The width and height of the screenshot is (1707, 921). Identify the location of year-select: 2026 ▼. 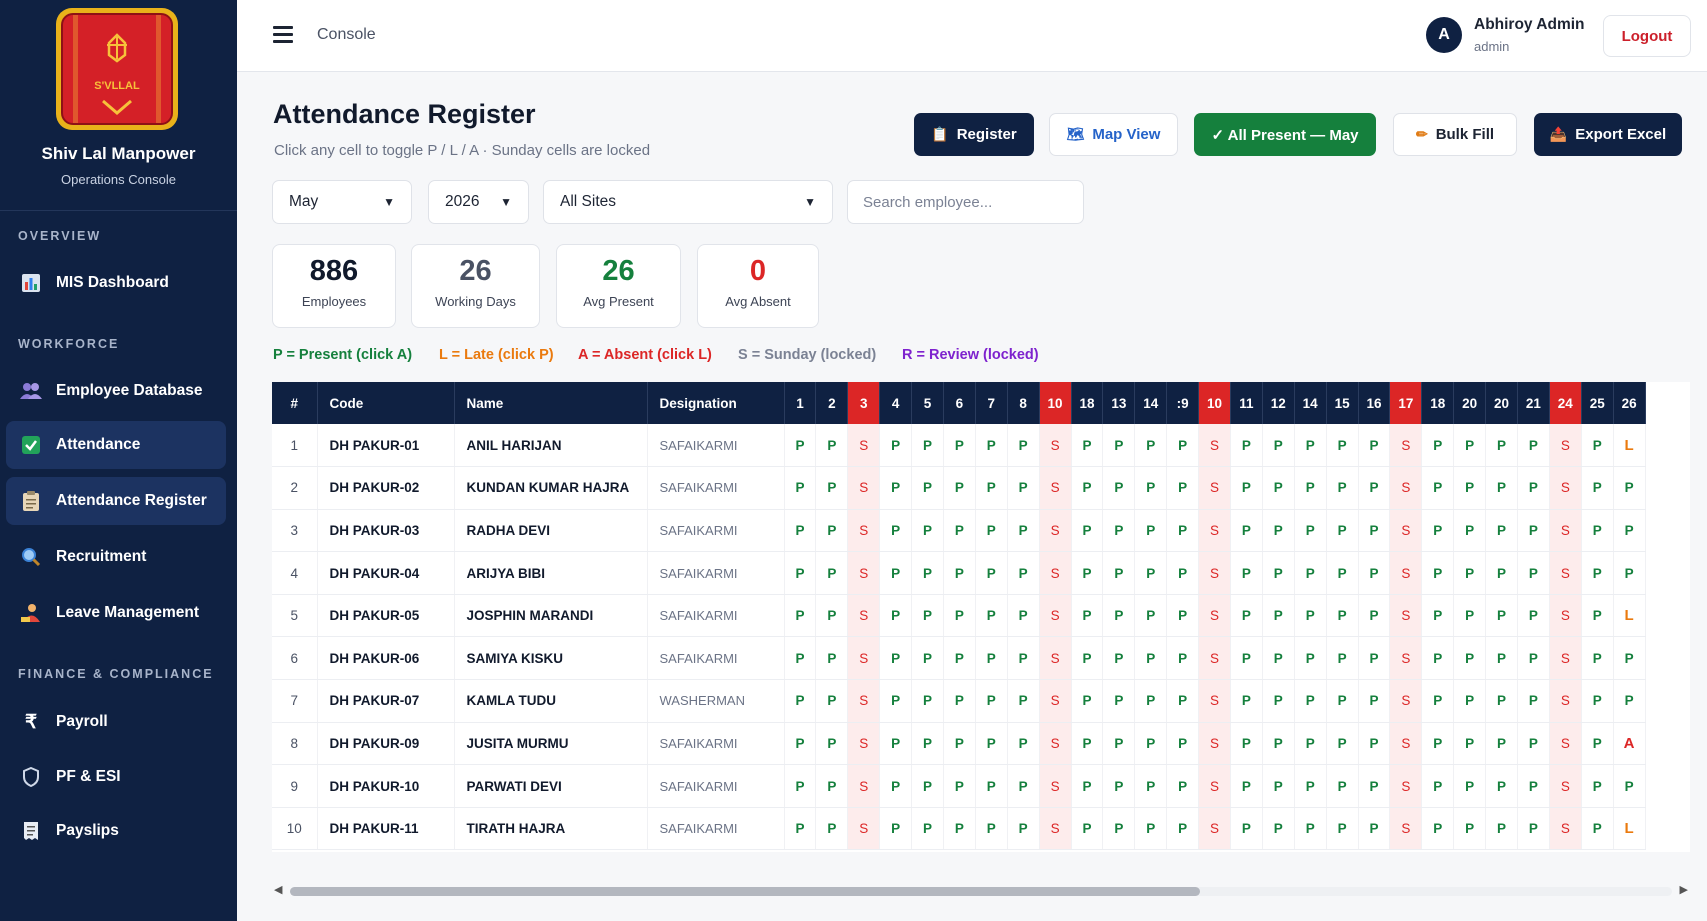
(478, 202).